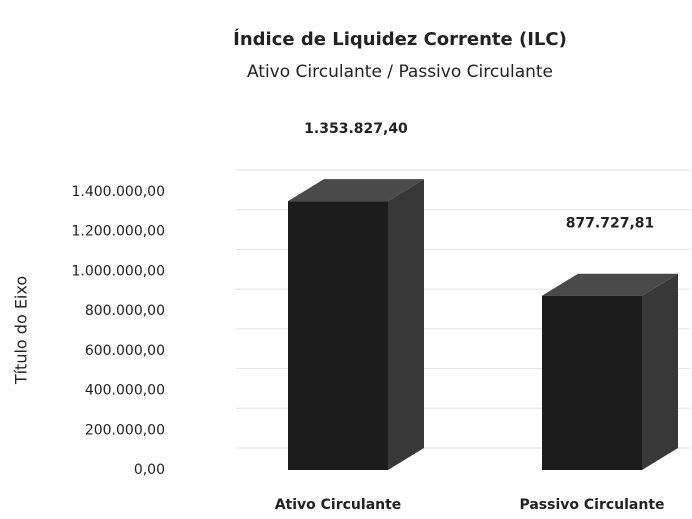 Image resolution: width=692 pixels, height=519 pixels. I want to click on y-tick-label: 1.000.000,00, so click(118, 271).